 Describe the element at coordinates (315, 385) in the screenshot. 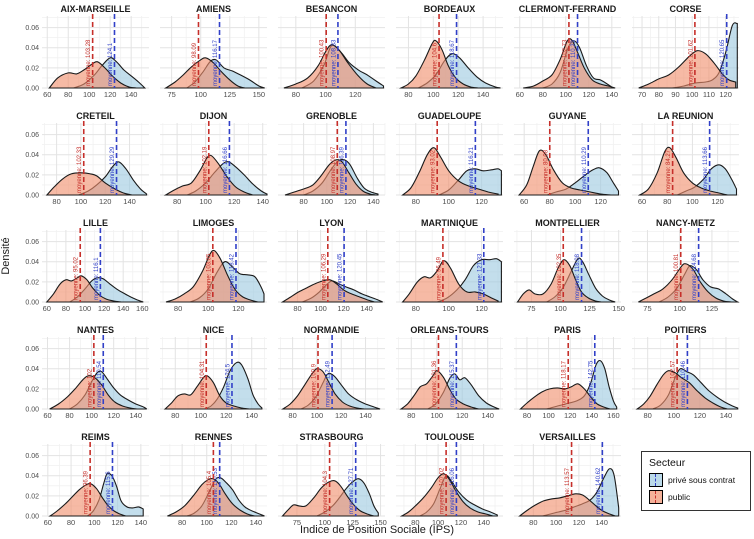

I see `mean-label-public: moyenne: 100.9` at that location.